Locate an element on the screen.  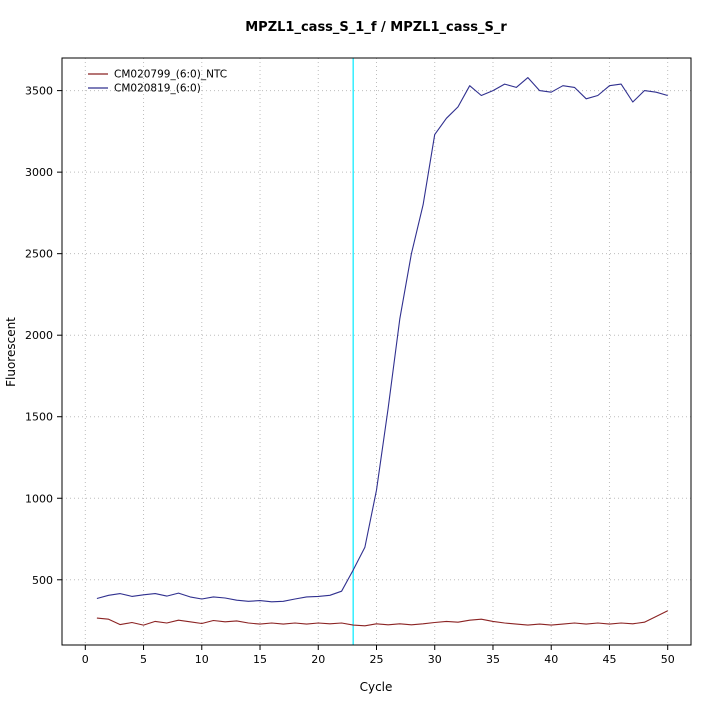
x-tick-label: 15 is located at coordinates (260, 659).